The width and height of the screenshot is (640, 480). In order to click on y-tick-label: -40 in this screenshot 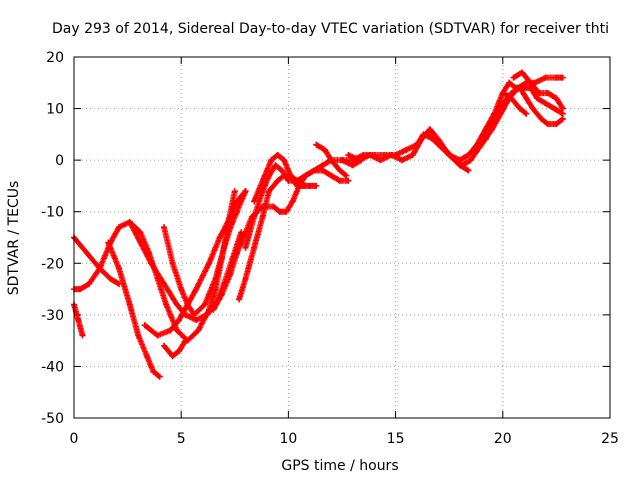, I will do `click(52, 367)`.